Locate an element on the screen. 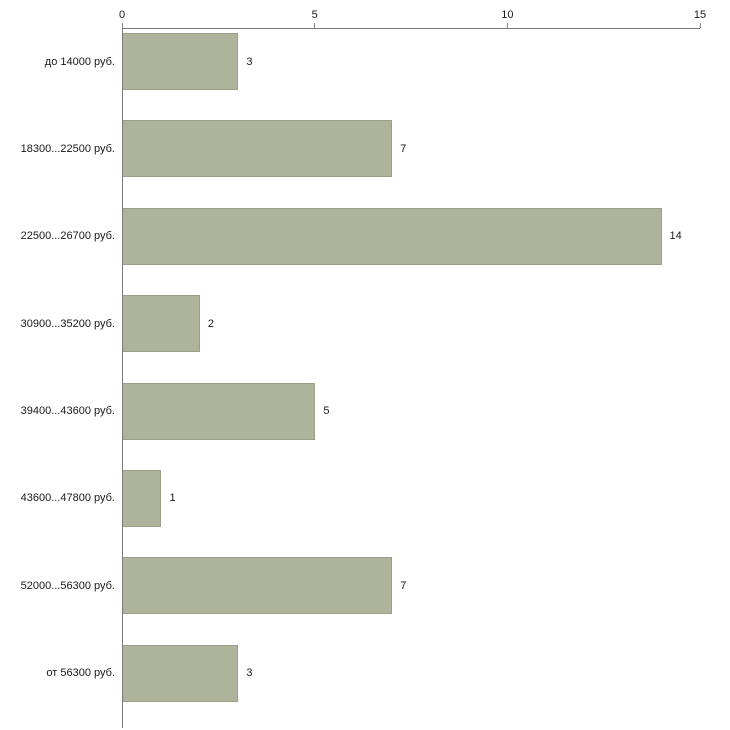 The height and width of the screenshot is (730, 730). category-label: 30900...35200 руб. is located at coordinates (67, 323).